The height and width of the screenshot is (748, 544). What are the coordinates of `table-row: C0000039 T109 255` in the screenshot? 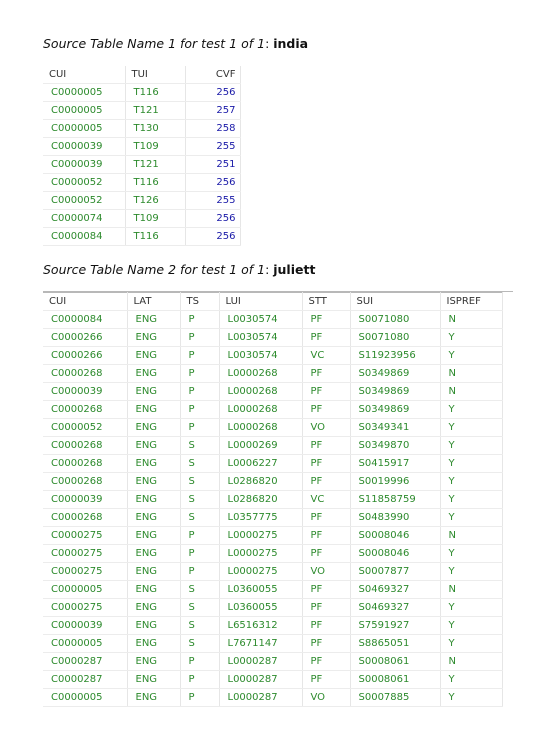 It's located at (142, 146).